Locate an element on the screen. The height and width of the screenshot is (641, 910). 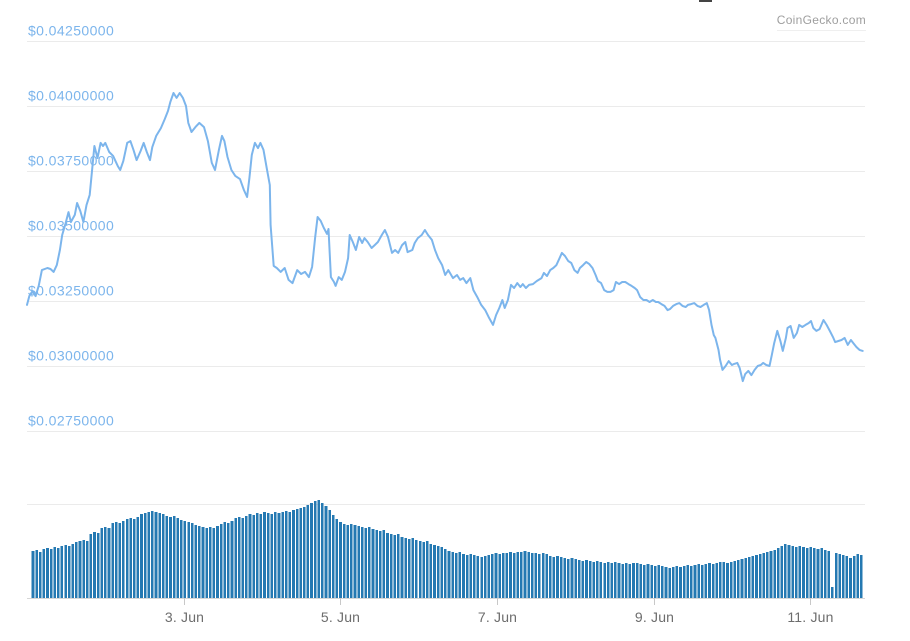
y-axis-label: $0.03500000 is located at coordinates (71, 226).